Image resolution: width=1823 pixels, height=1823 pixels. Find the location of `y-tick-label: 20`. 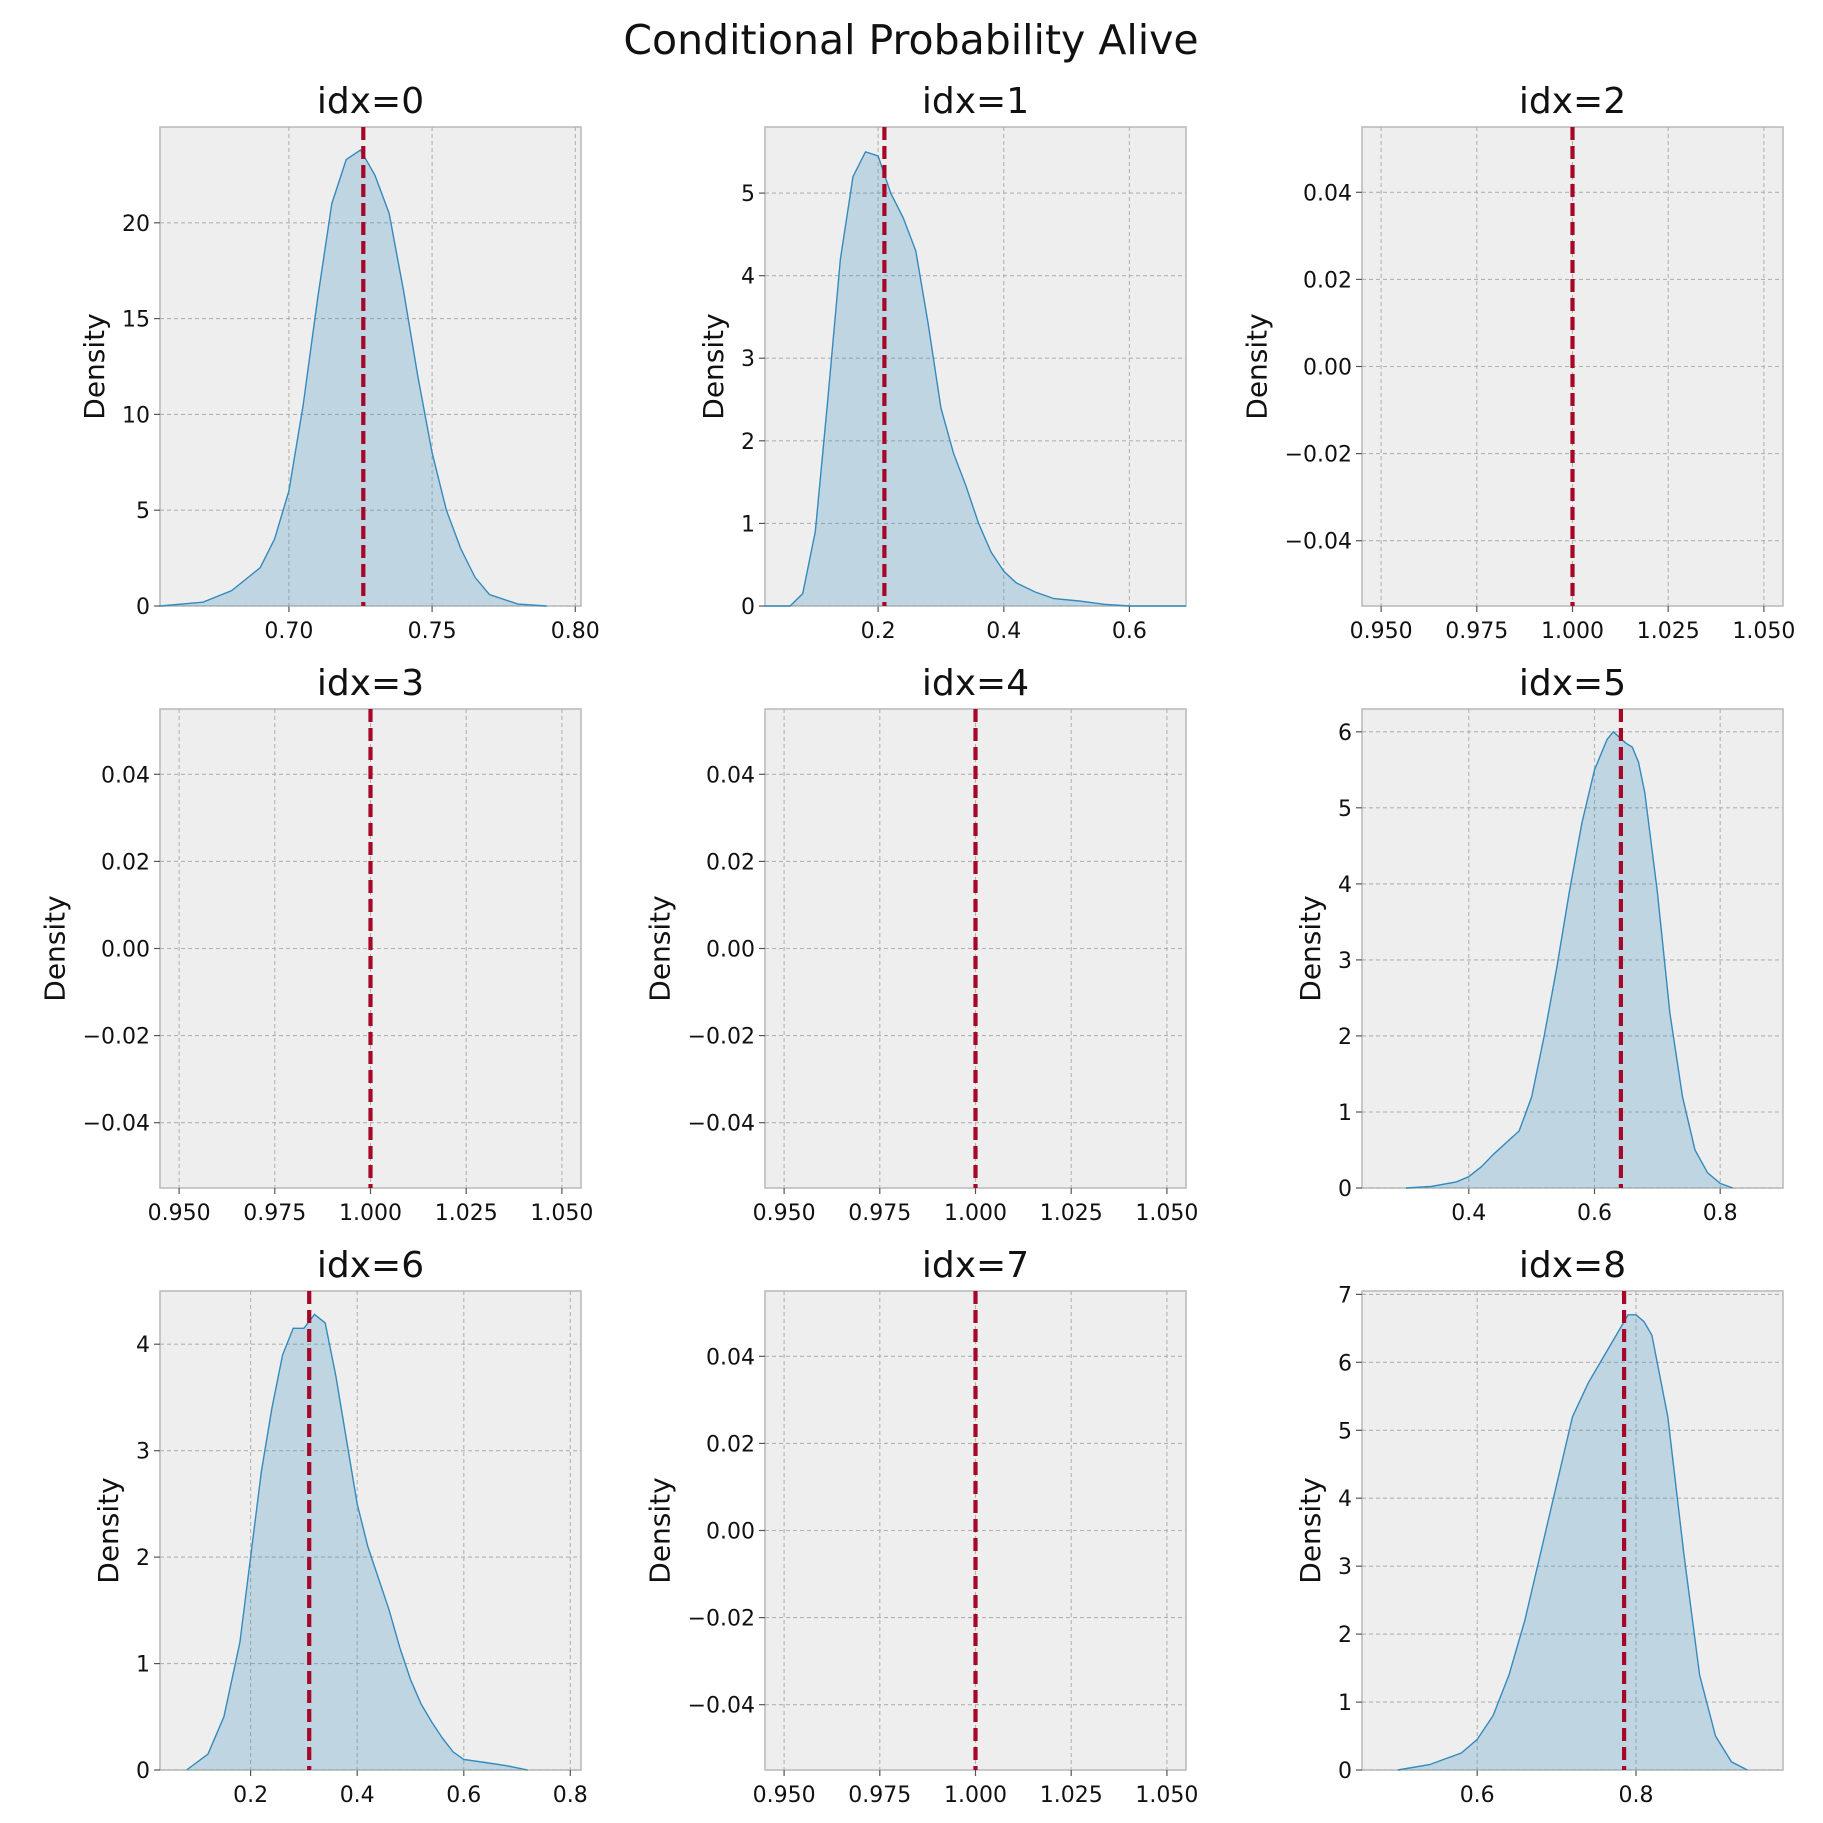

y-tick-label: 20 is located at coordinates (136, 224).